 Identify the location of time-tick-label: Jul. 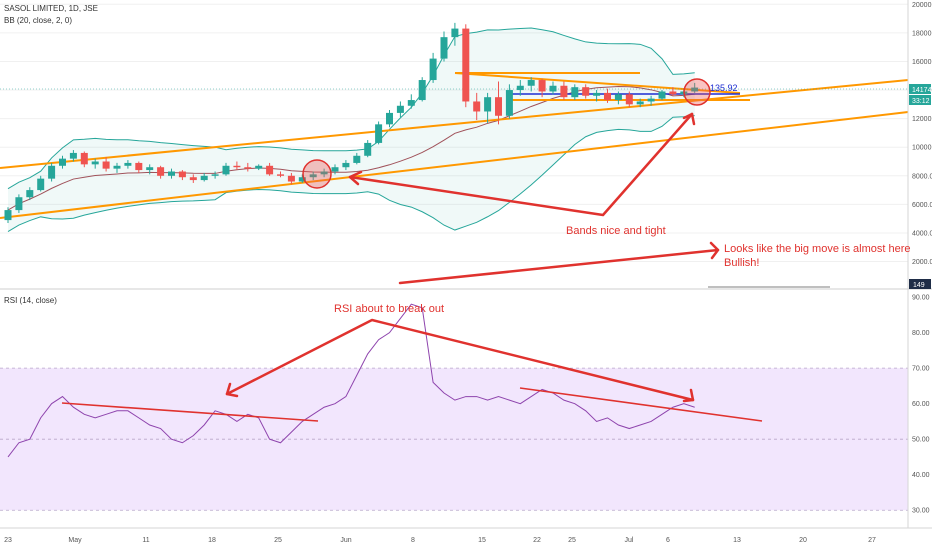
(629, 540).